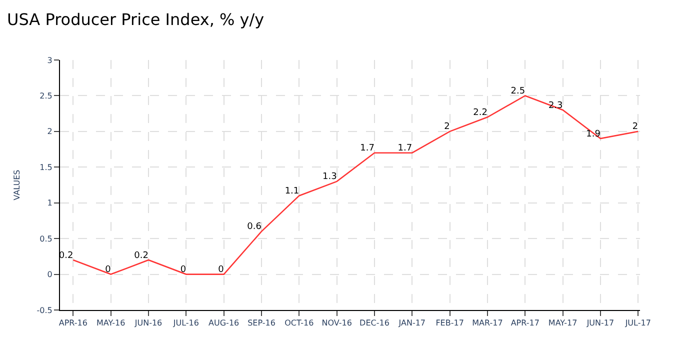 The image size is (700, 350). Describe the element at coordinates (44, 310) in the screenshot. I see `y-tick-label: -0.5` at that location.